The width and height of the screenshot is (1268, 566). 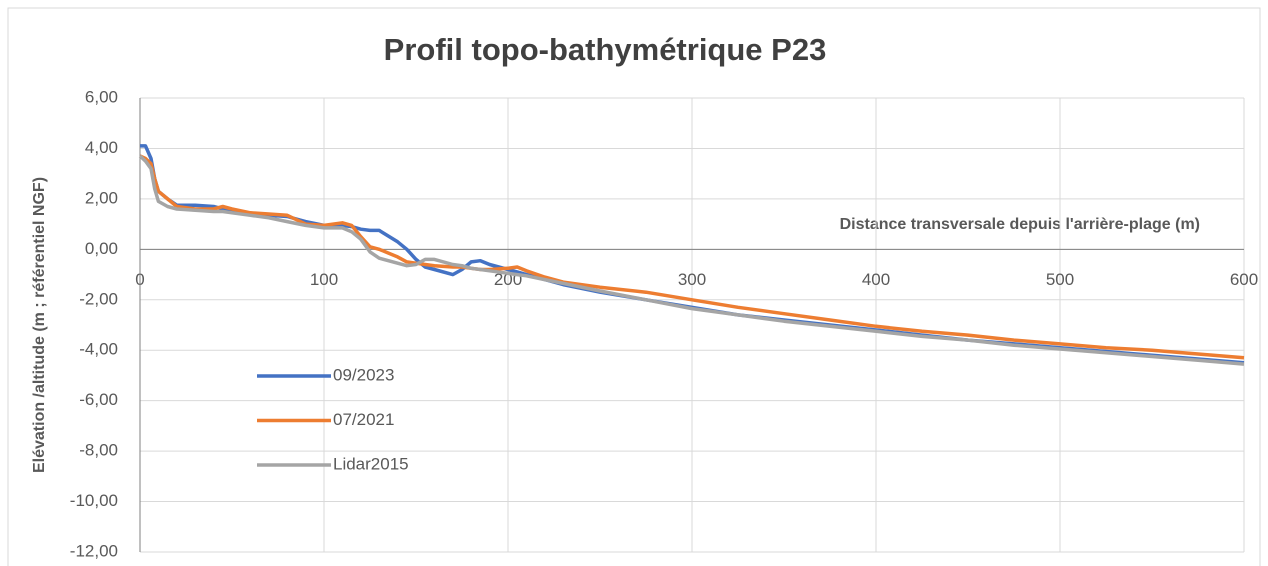 What do you see at coordinates (98, 450) in the screenshot?
I see `y-tick-label: -8,00` at bounding box center [98, 450].